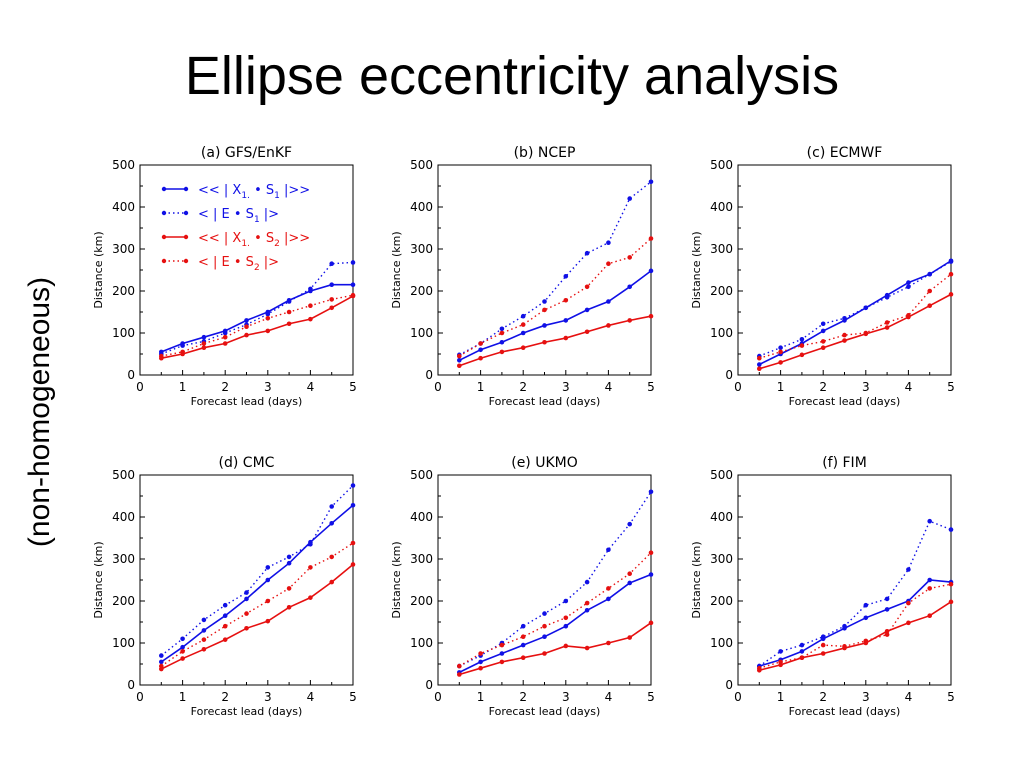 Image resolution: width=1024 pixels, height=768 pixels. What do you see at coordinates (544, 463) in the screenshot?
I see `panel-title: (e) UKMO` at bounding box center [544, 463].